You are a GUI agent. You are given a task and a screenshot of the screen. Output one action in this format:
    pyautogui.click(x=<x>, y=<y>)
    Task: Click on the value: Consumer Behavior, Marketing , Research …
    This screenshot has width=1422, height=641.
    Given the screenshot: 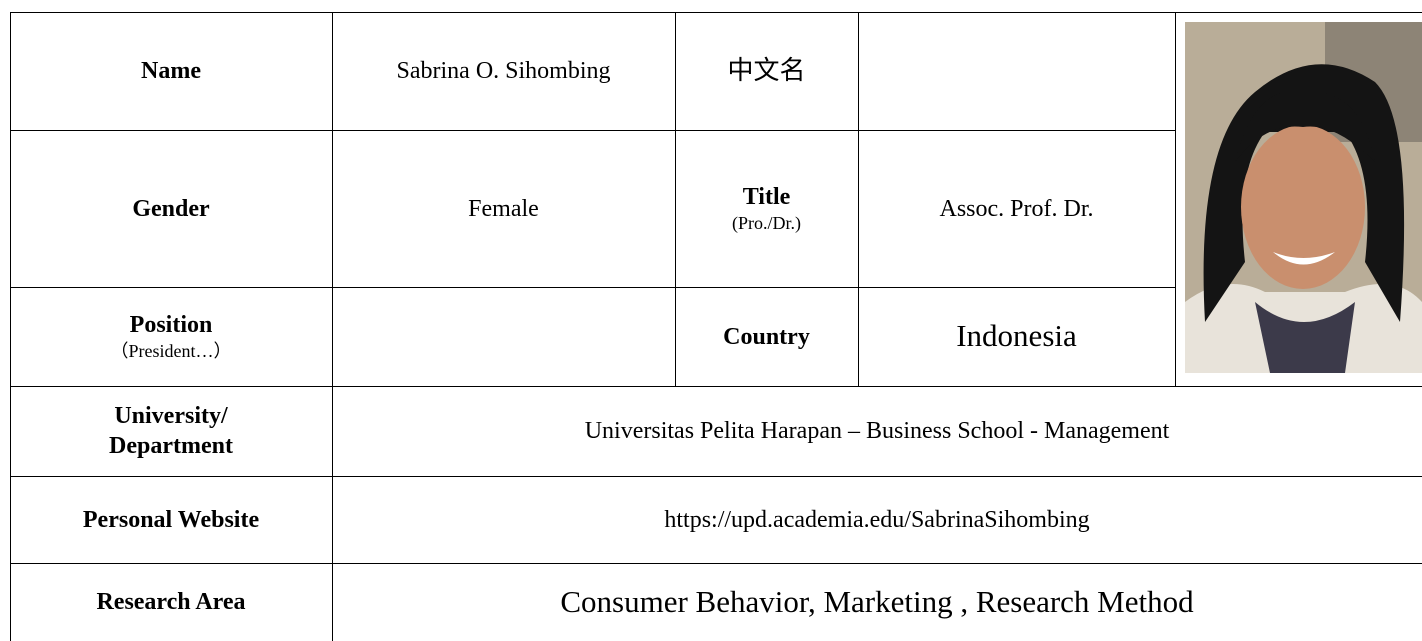 What is the action you would take?
    pyautogui.click(x=877, y=601)
    